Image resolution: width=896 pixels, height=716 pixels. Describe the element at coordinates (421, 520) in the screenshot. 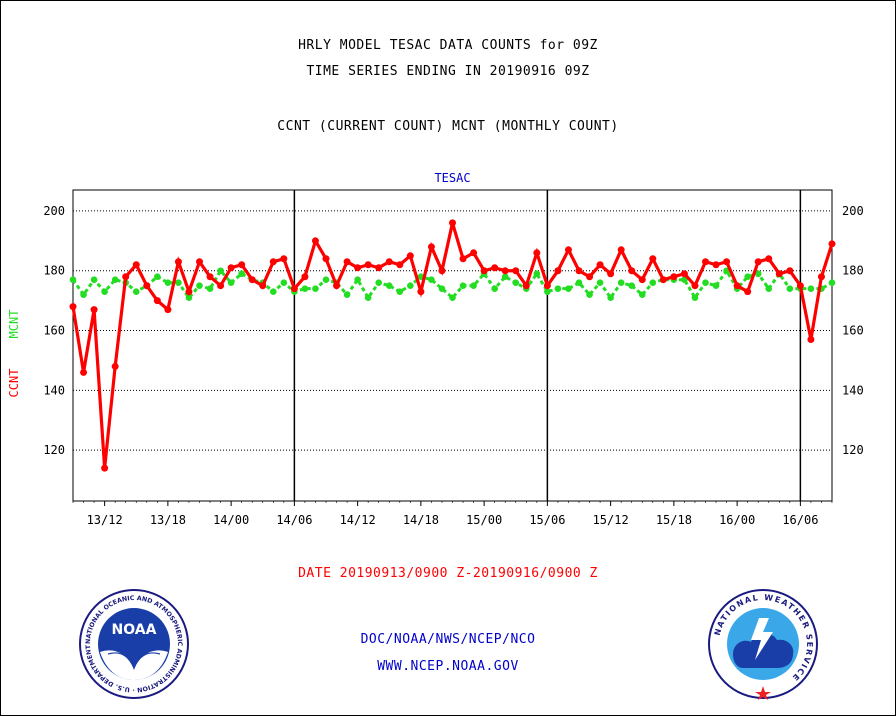

I see `x-tick-label: 14/18` at that location.